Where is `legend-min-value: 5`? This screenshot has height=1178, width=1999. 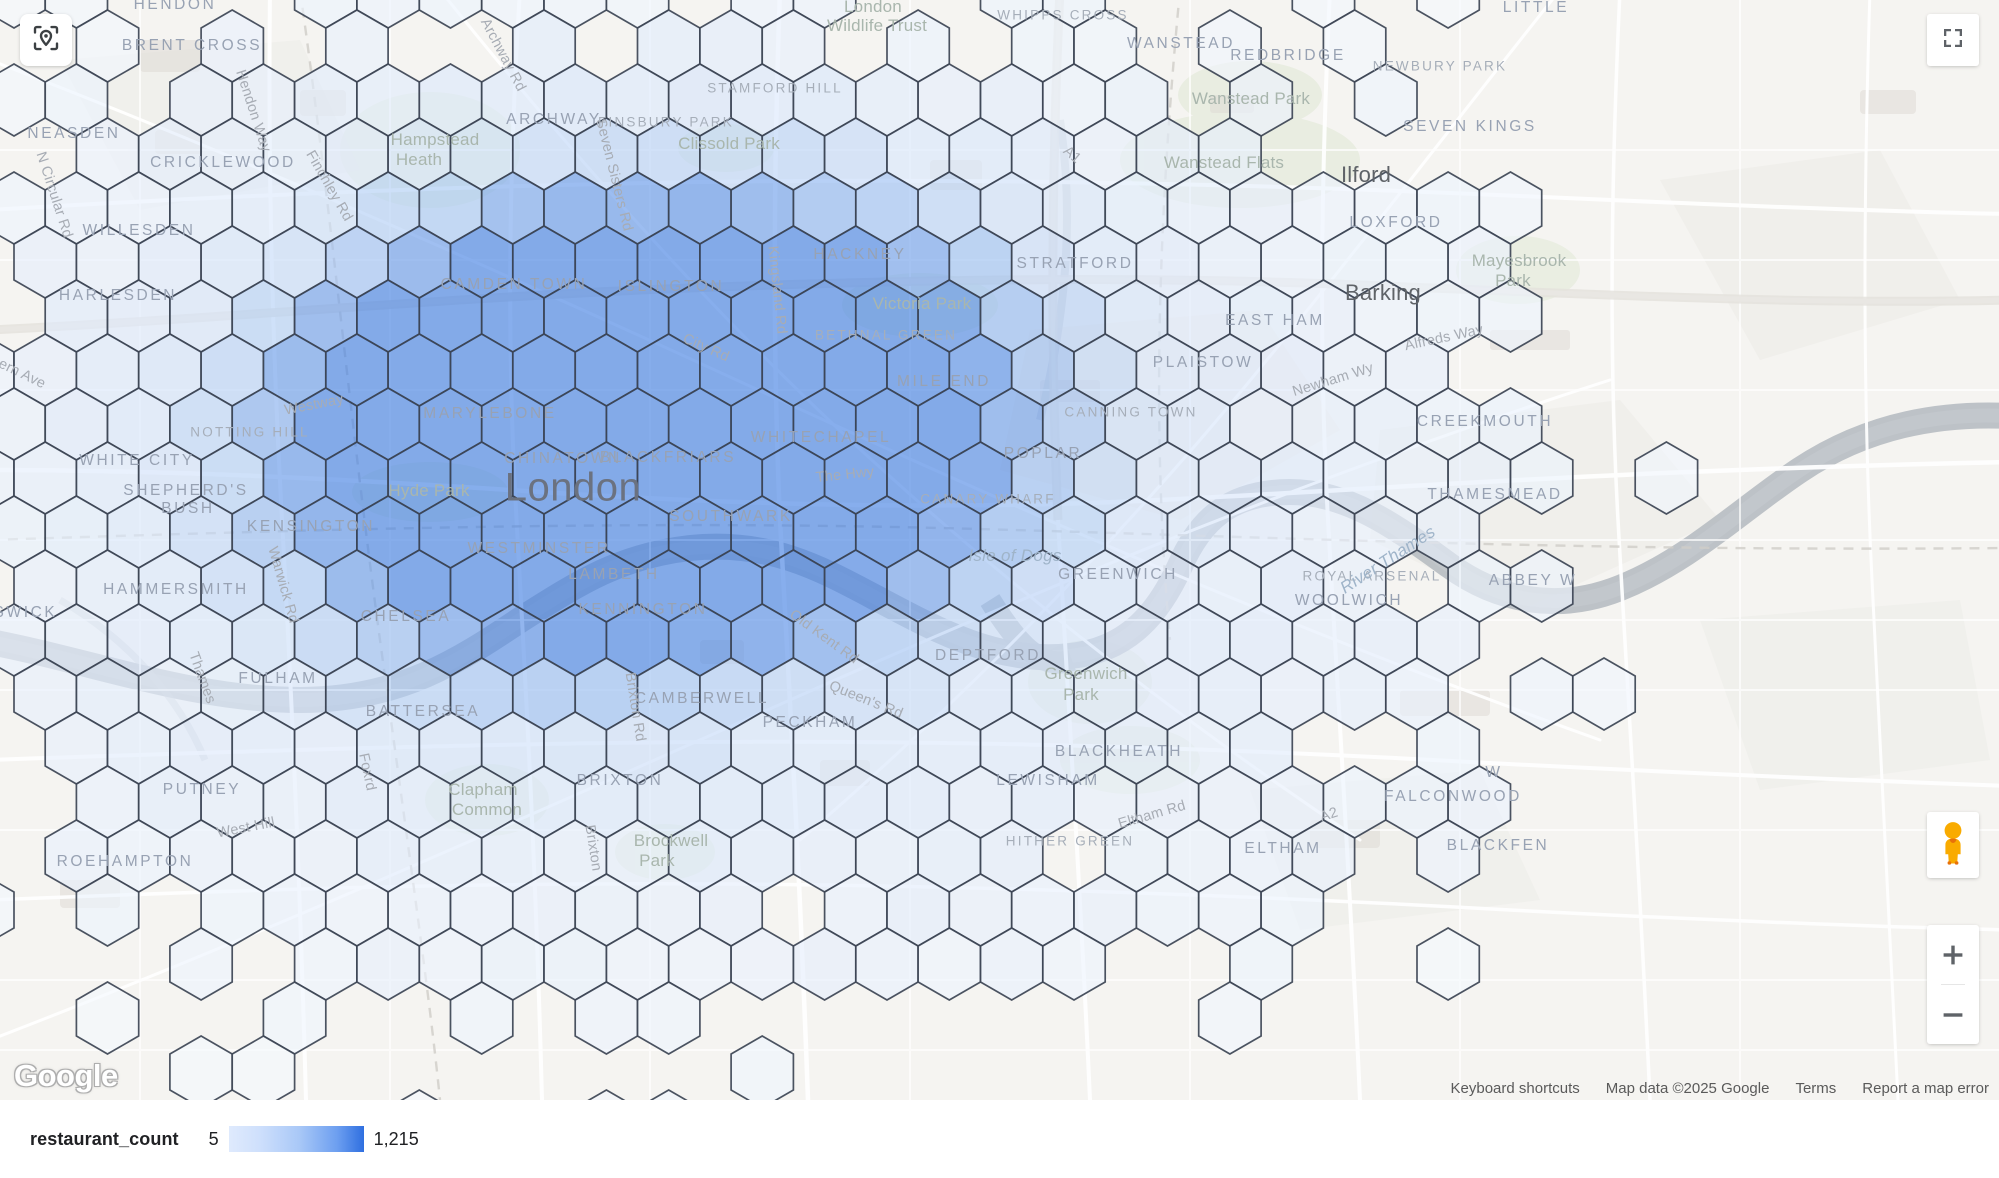
legend-min-value: 5 is located at coordinates (213, 1138).